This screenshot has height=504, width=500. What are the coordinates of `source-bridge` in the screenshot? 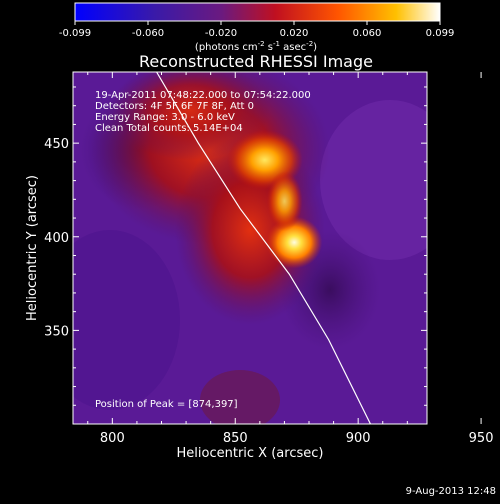 It's located at (284, 201).